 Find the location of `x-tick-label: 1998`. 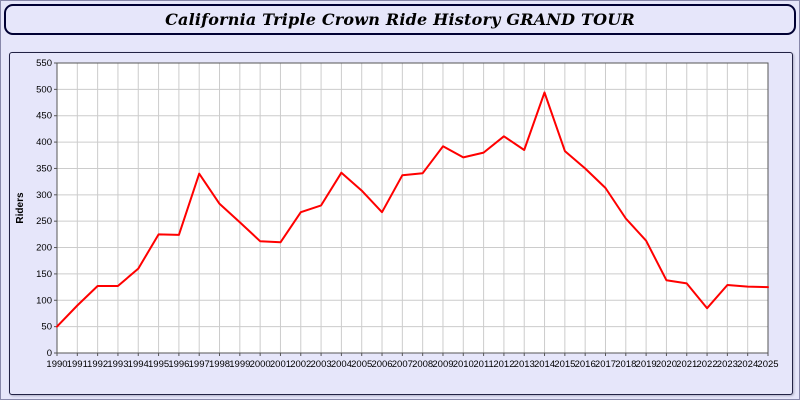

x-tick-label: 1998 is located at coordinates (219, 364).